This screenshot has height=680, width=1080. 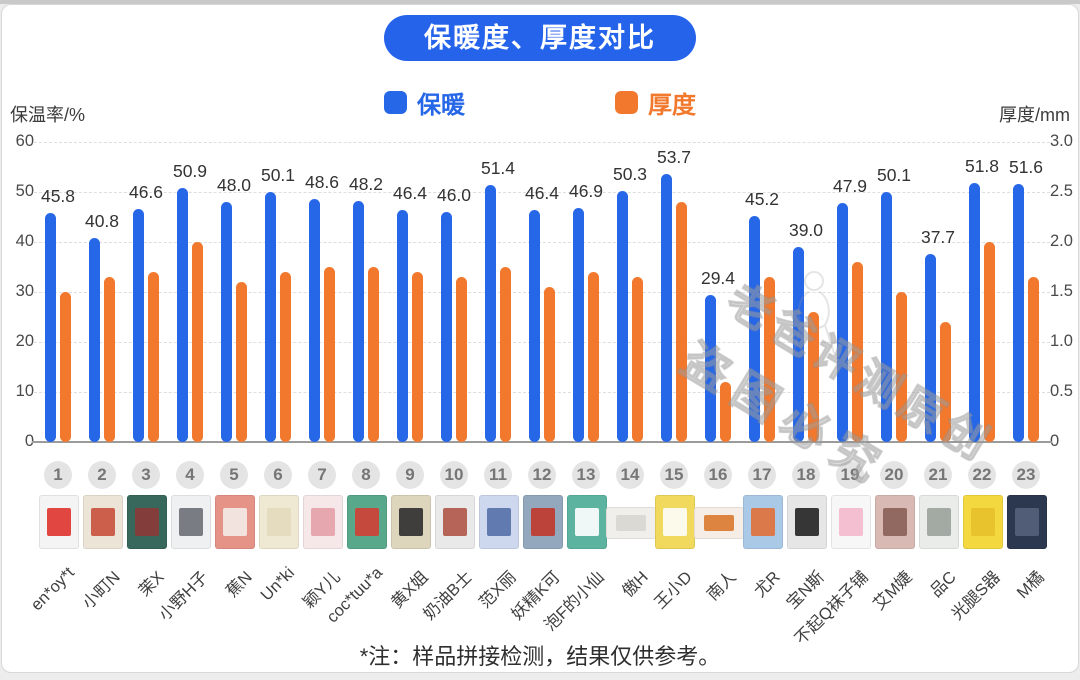 What do you see at coordinates (366, 184) in the screenshot?
I see `warmth-value-label: 48.2` at bounding box center [366, 184].